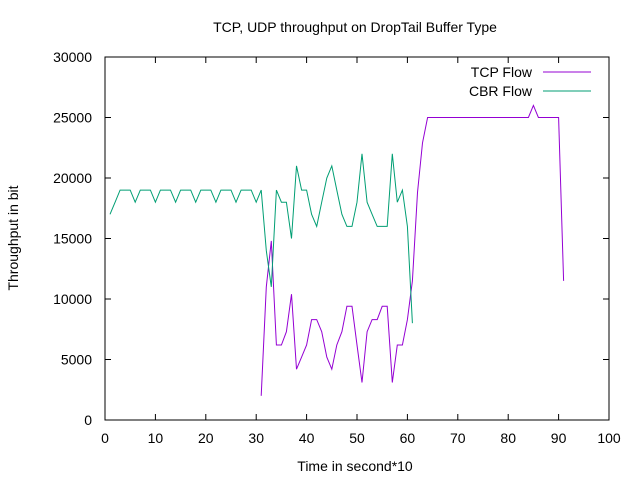  What do you see at coordinates (307, 438) in the screenshot?
I see `x-tick-label: 40` at bounding box center [307, 438].